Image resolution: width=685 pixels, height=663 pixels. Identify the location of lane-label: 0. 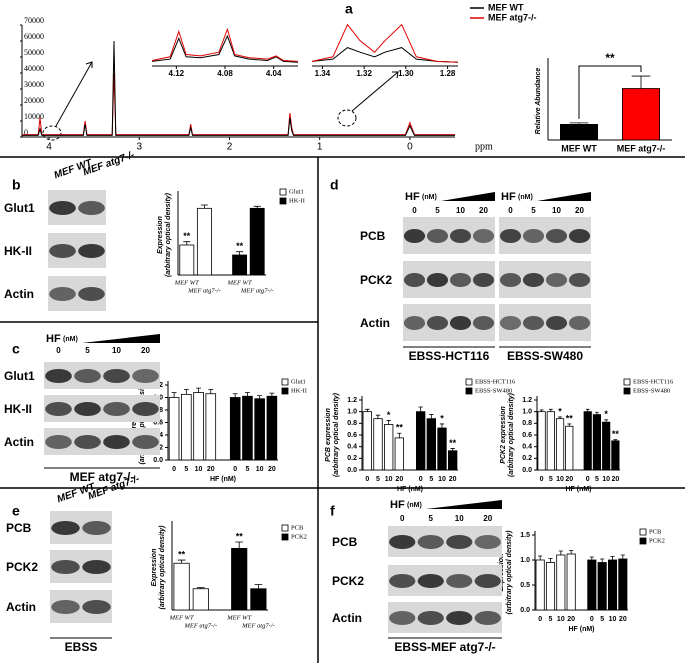
(414, 210).